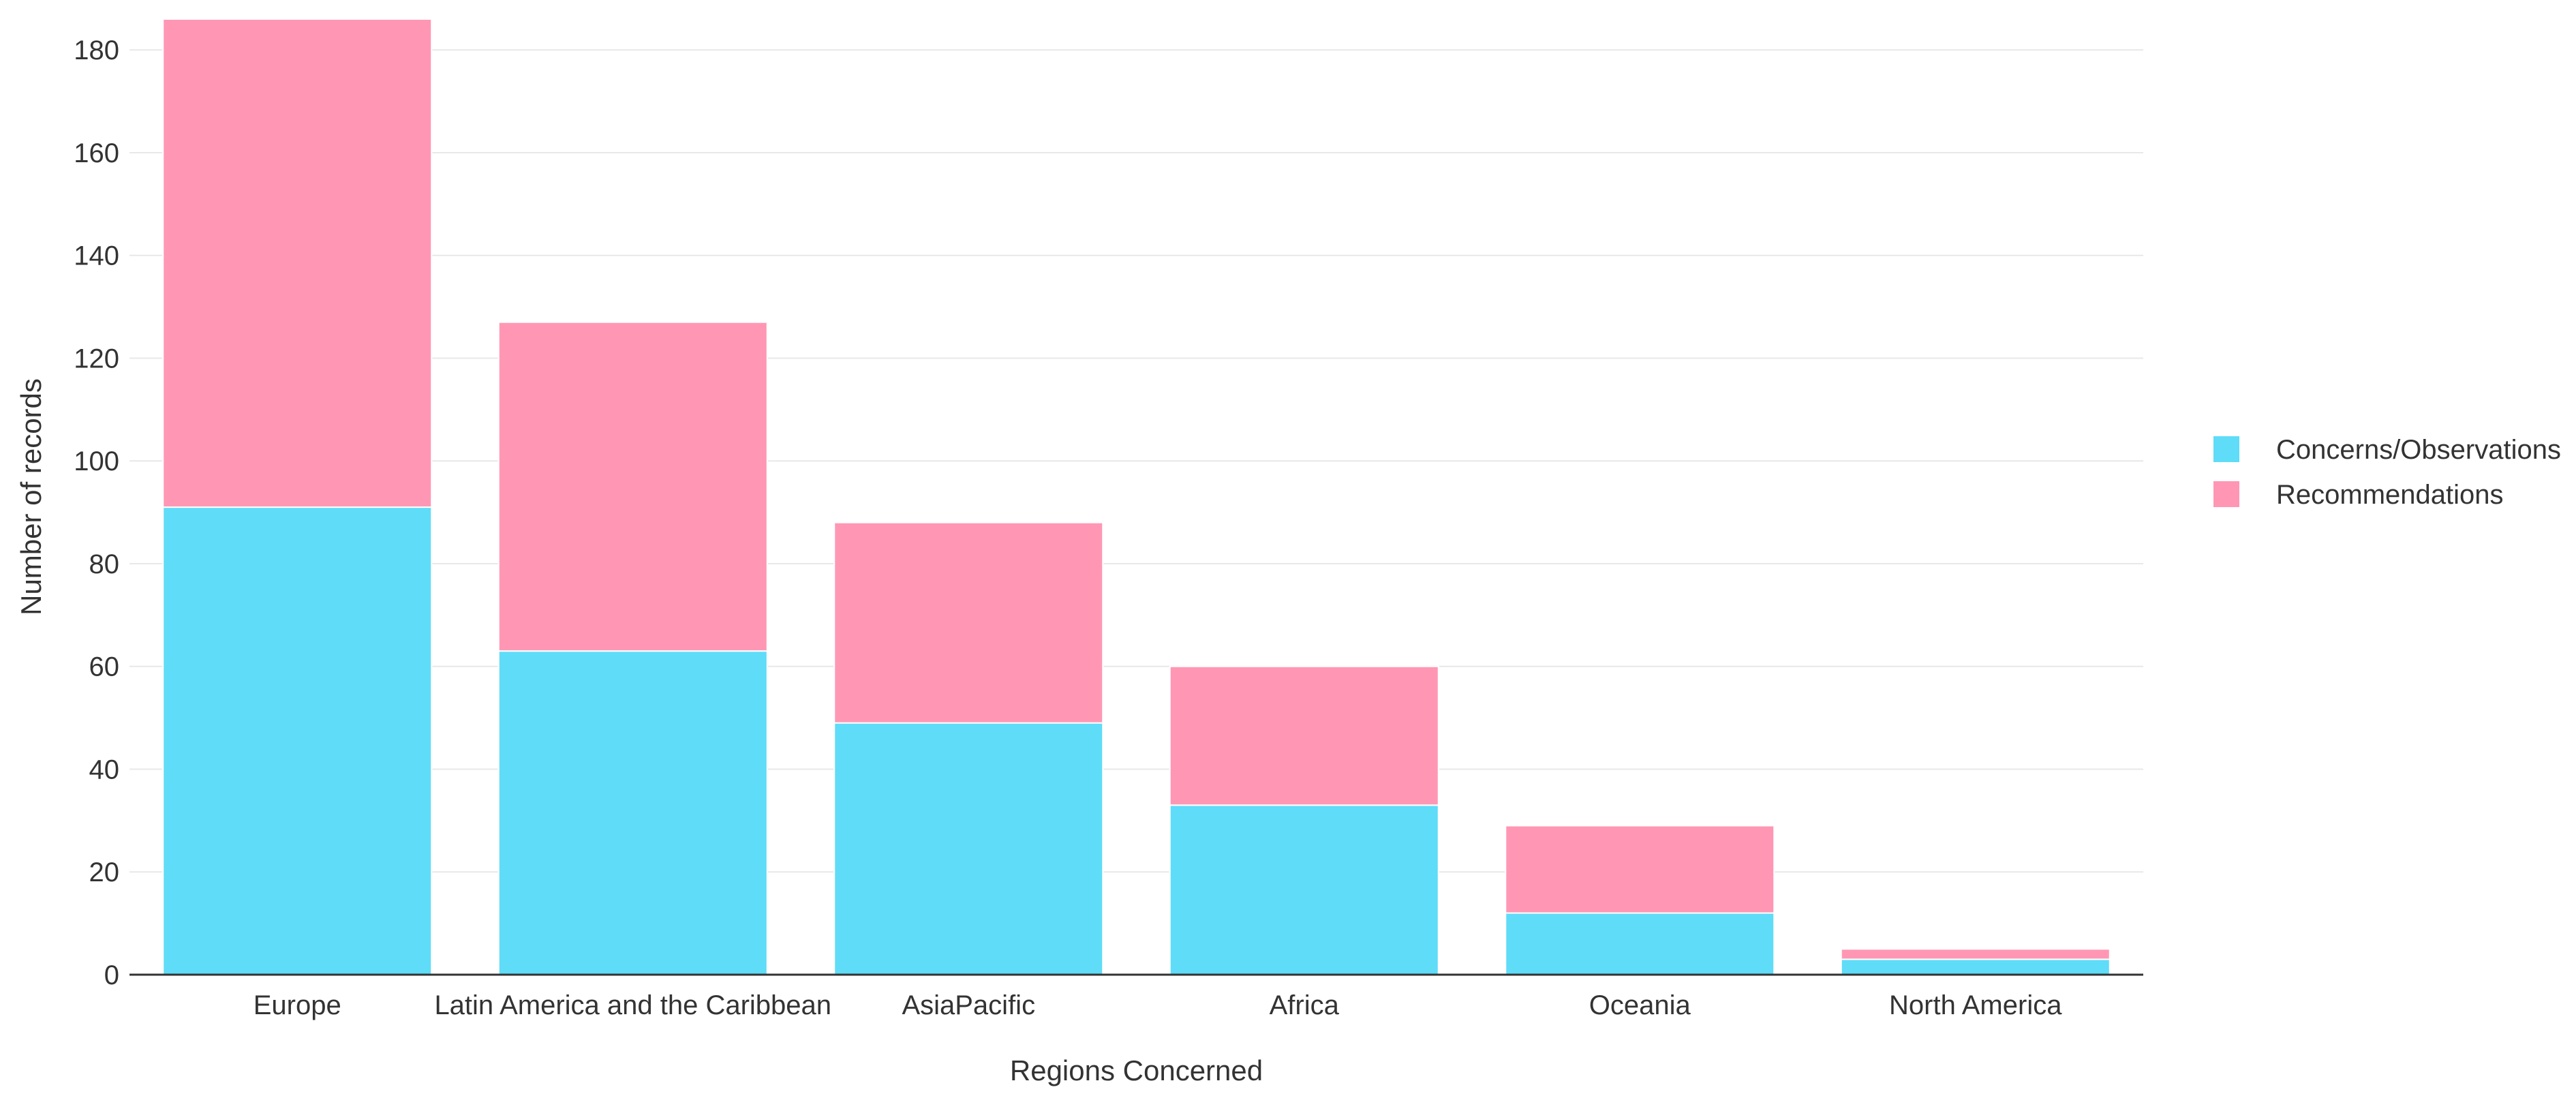  Describe the element at coordinates (96, 50) in the screenshot. I see `y-tick-label: 180` at that location.